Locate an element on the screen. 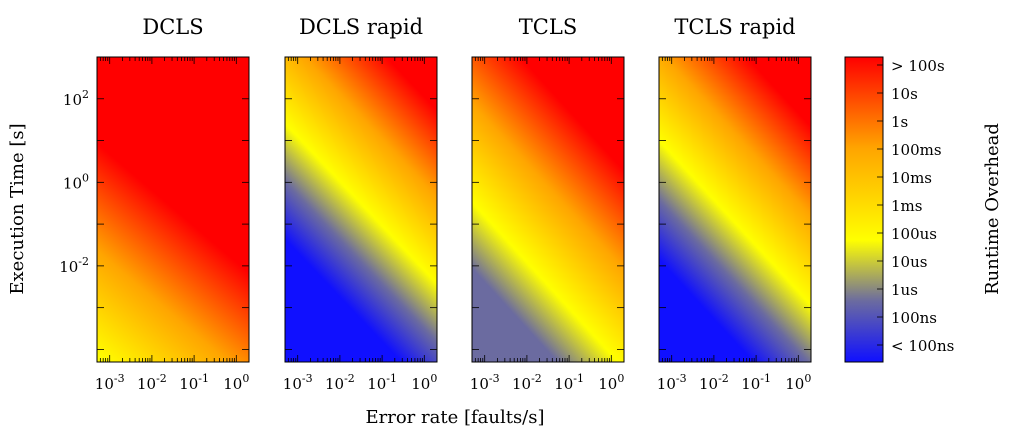 Image resolution: width=1009 pixels, height=433 pixels. y-tick-label: 10² is located at coordinates (76, 98).